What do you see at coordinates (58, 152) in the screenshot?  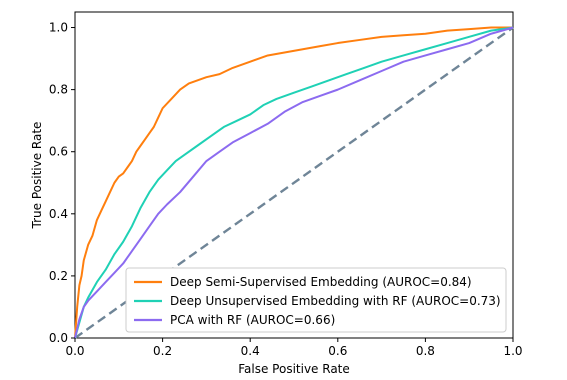 I see `y-tick-label: 0.6` at bounding box center [58, 152].